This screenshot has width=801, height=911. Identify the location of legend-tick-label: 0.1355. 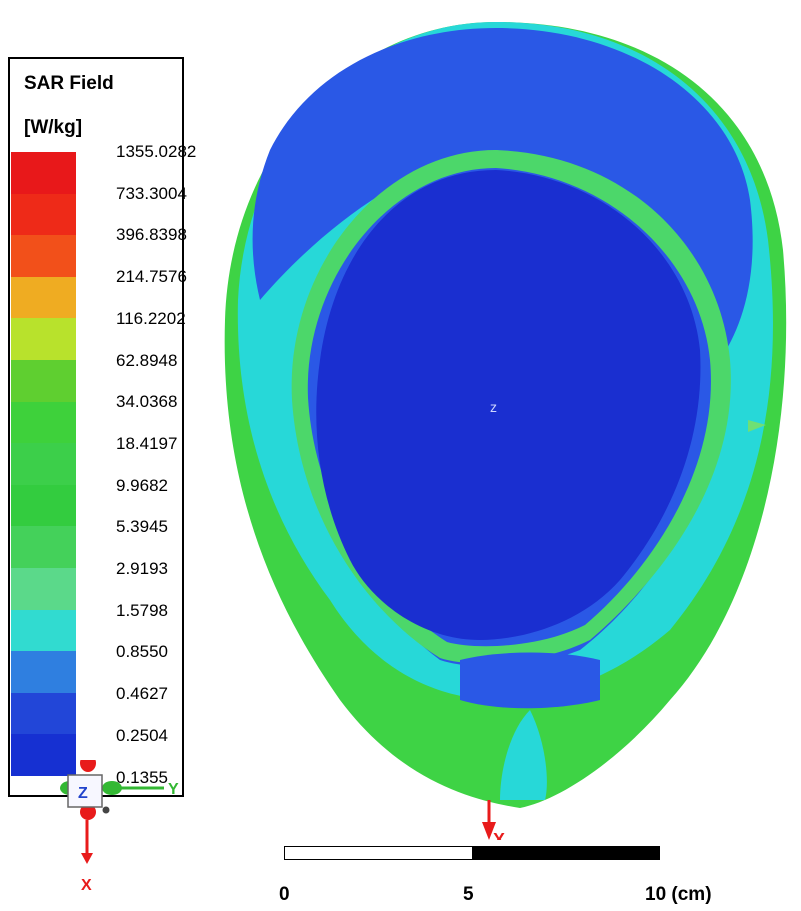
(142, 777).